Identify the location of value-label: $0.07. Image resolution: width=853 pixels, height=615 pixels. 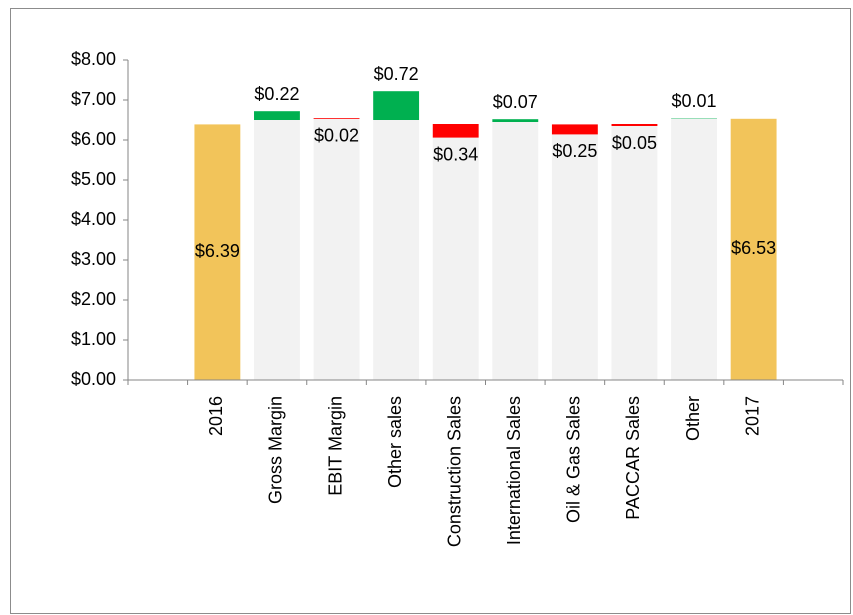
(515, 102).